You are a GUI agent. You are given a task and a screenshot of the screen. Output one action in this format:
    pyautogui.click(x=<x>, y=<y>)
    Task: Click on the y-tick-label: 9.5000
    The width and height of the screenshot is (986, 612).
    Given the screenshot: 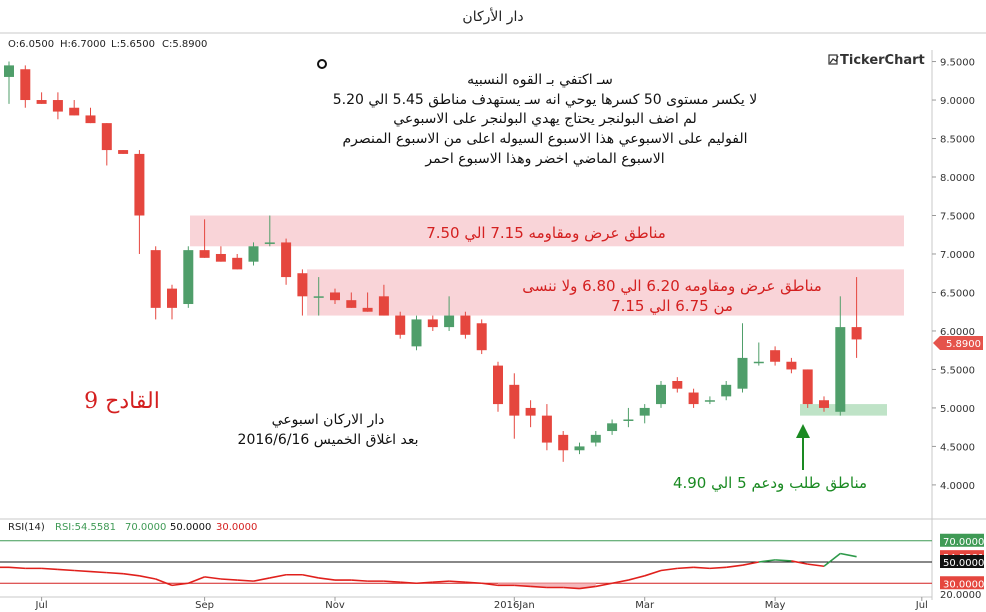 What is the action you would take?
    pyautogui.click(x=957, y=63)
    